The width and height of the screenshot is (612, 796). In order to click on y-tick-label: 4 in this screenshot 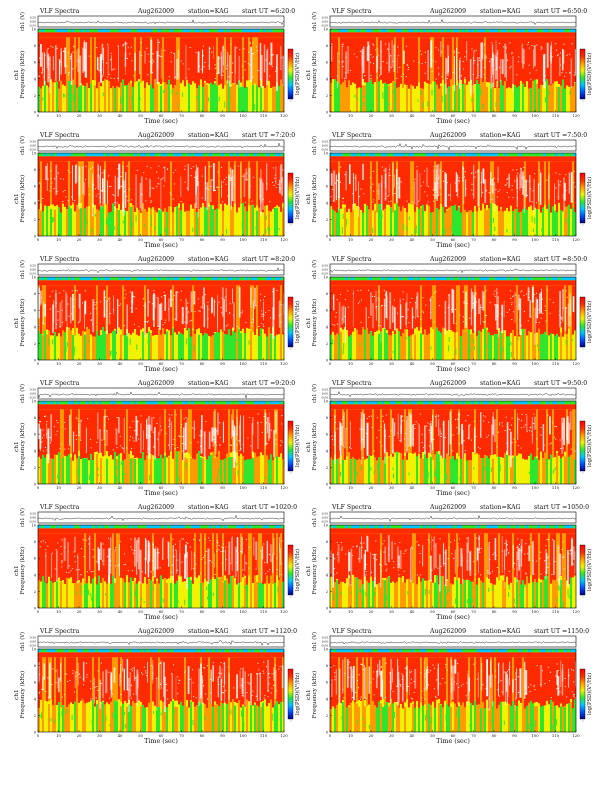, I will do `click(35, 79)`.